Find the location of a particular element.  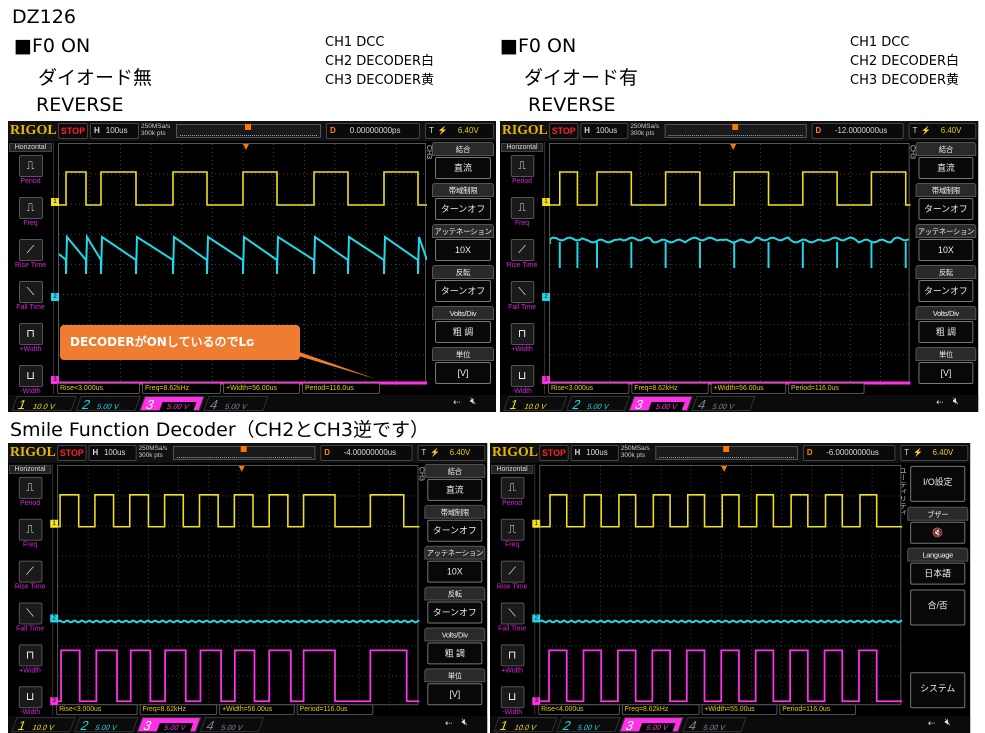

menu-item: ブザー 🔇 is located at coordinates (938, 526).